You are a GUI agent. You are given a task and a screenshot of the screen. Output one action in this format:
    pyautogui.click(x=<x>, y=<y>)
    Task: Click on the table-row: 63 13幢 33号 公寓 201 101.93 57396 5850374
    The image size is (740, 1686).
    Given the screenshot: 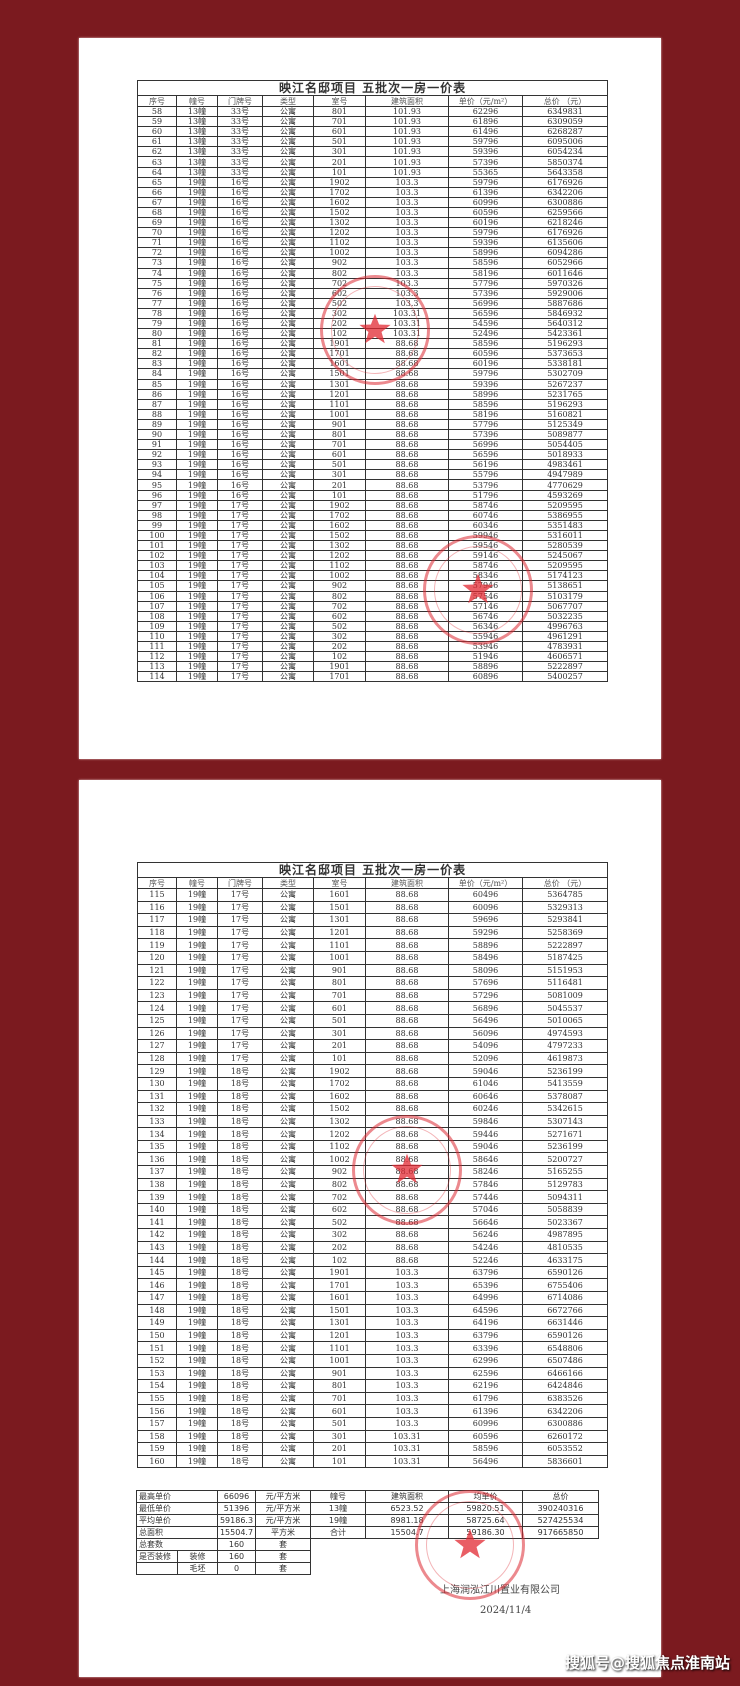 What is the action you would take?
    pyautogui.click(x=373, y=162)
    